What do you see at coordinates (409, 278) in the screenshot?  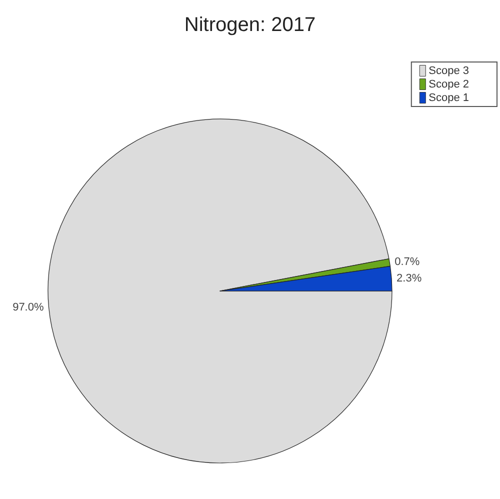 I see `data-label: 2.3%` at bounding box center [409, 278].